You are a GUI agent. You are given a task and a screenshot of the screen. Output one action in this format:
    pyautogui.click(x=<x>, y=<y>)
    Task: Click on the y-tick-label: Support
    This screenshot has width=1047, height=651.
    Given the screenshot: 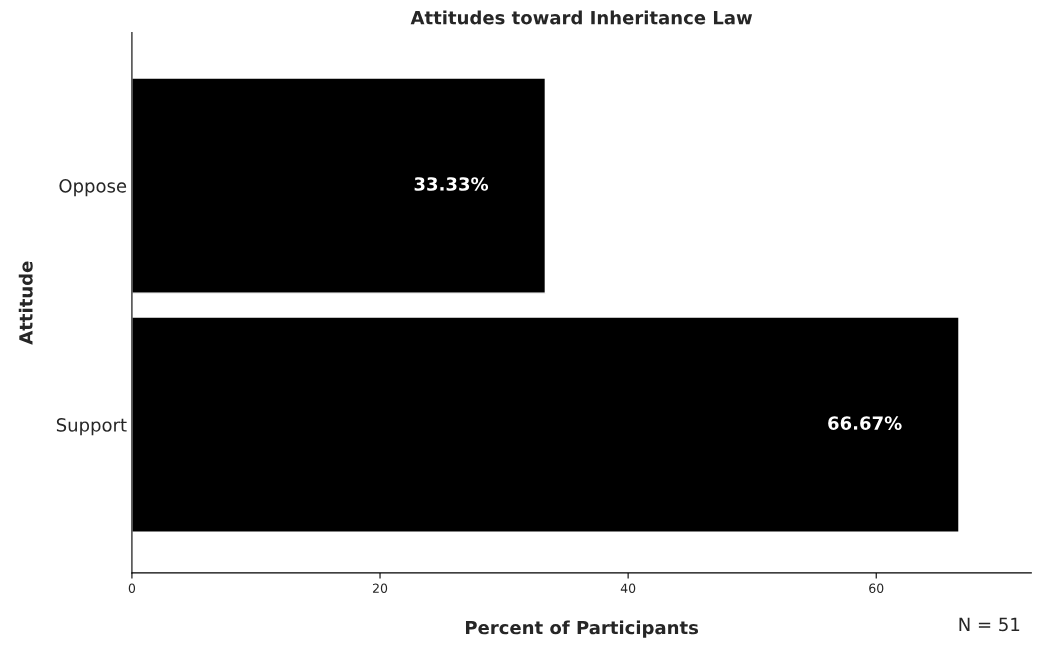 What is the action you would take?
    pyautogui.click(x=91, y=427)
    